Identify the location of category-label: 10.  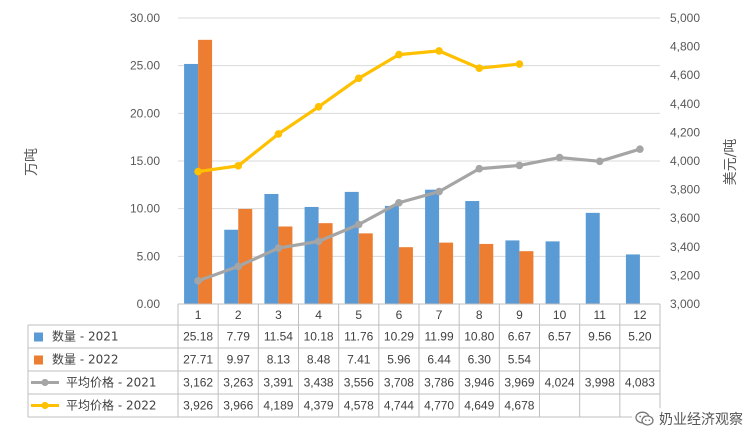
(560, 315).